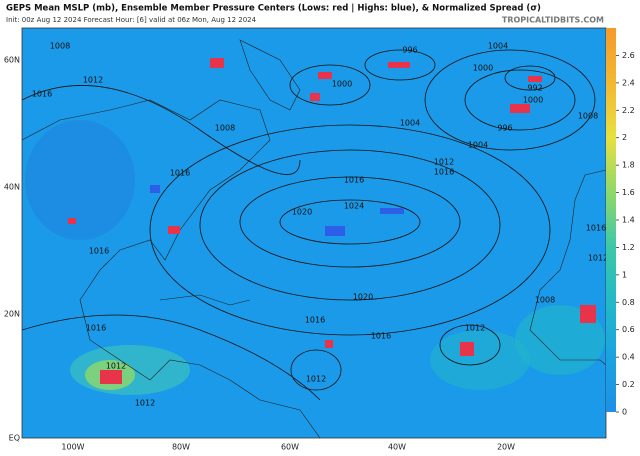  I want to click on isobar-label: 1024, so click(354, 206).